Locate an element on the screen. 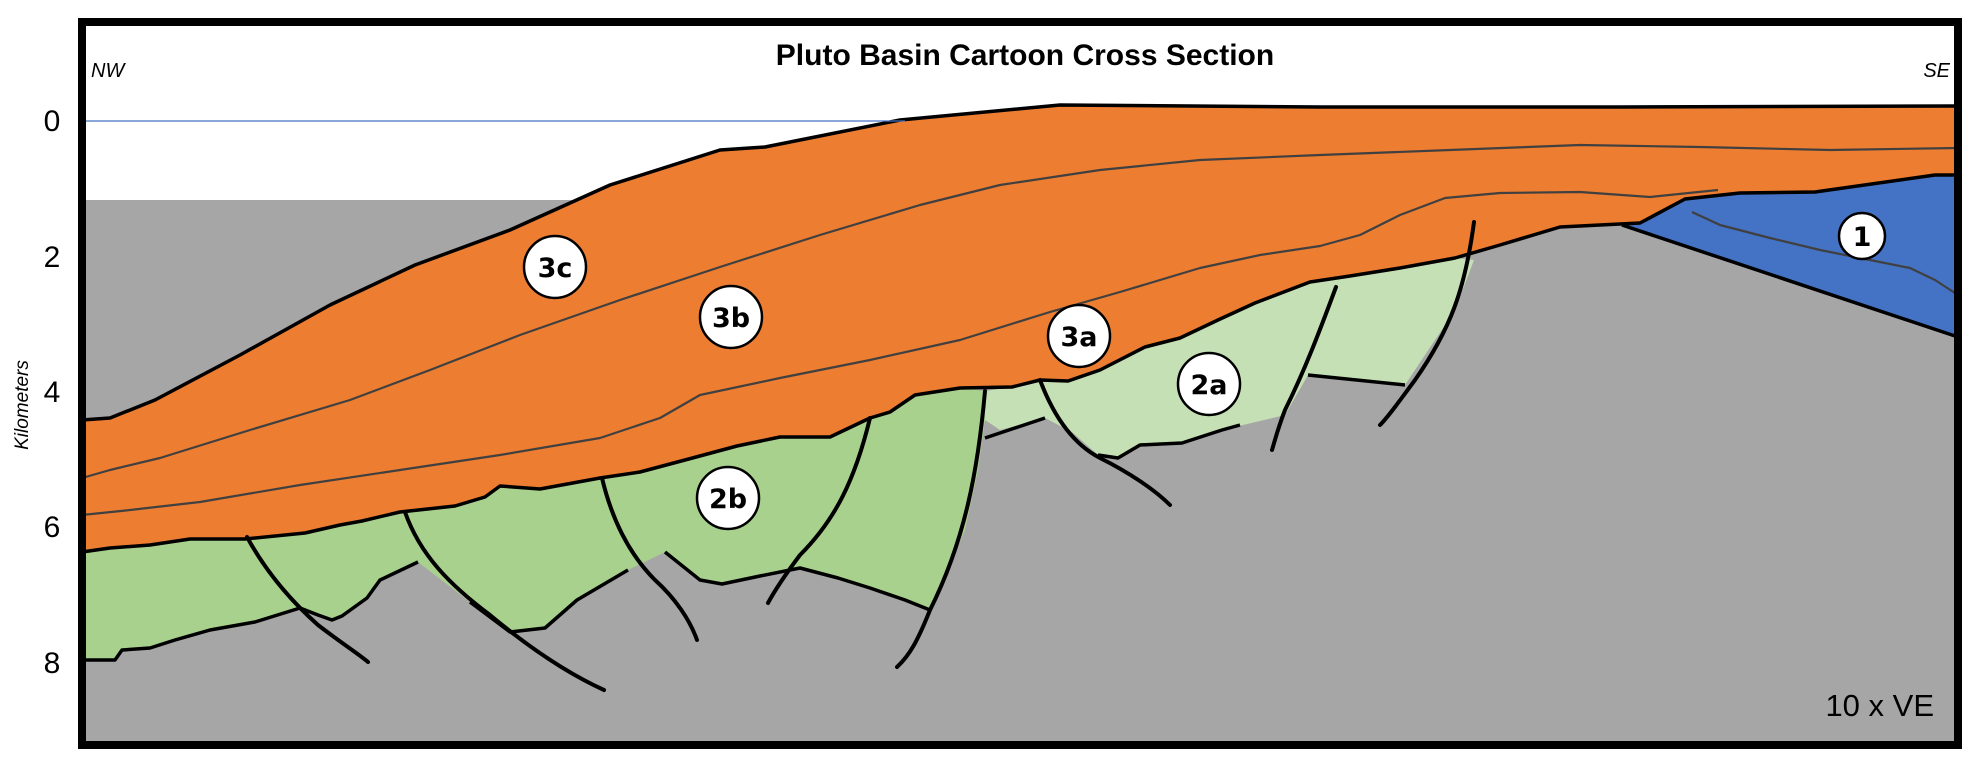 The image size is (1981, 770). unit-label-1: 1 is located at coordinates (1862, 236).